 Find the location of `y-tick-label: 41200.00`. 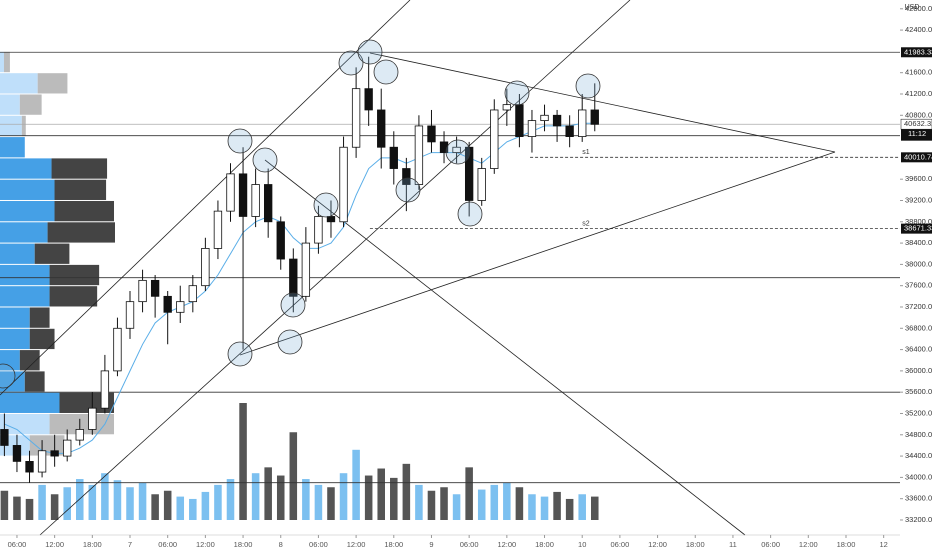

y-tick-label: 41200.00 is located at coordinates (918, 93).